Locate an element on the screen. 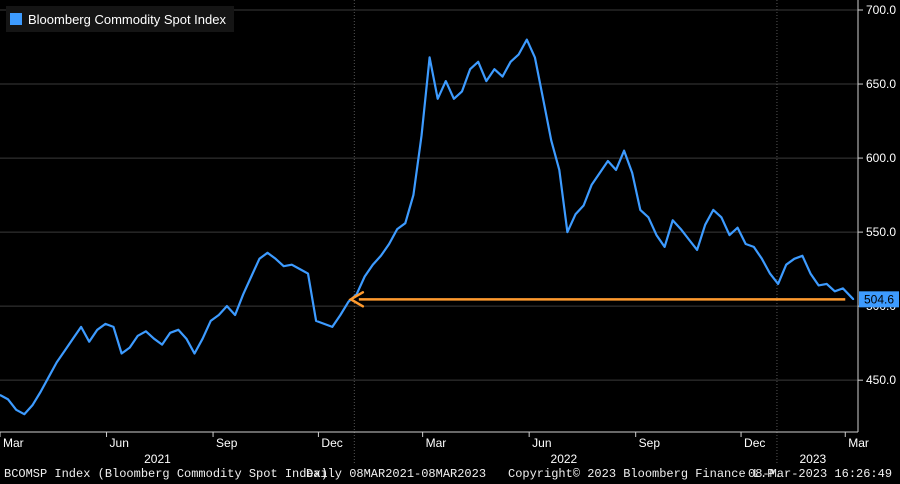  y-tick-label: 450.0 is located at coordinates (881, 380).